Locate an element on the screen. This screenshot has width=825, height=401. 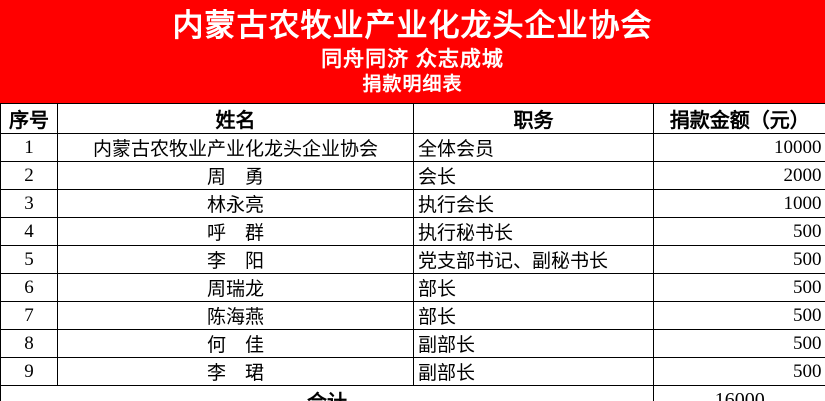
table-row: 8 何 佳 副部长 500 is located at coordinates (412, 343).